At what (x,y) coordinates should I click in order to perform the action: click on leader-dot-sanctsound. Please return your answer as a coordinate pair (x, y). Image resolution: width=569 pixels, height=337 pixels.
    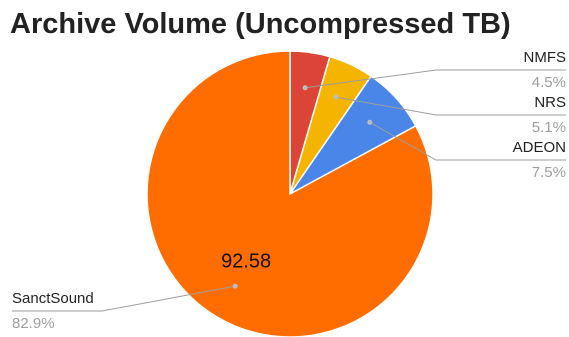
    Looking at the image, I should click on (235, 286).